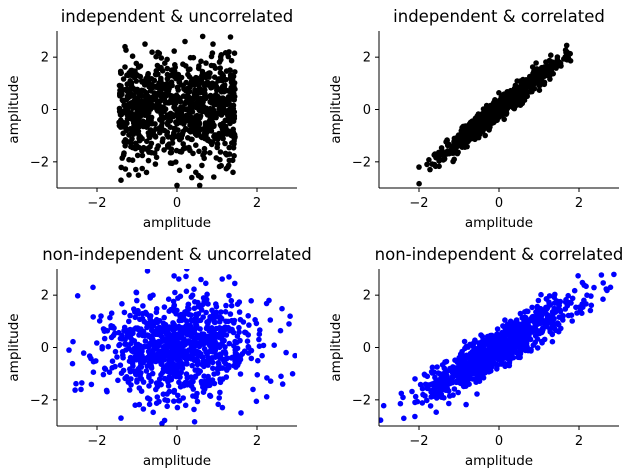  What do you see at coordinates (499, 441) in the screenshot?
I see `x-tick-label: 0` at bounding box center [499, 441].